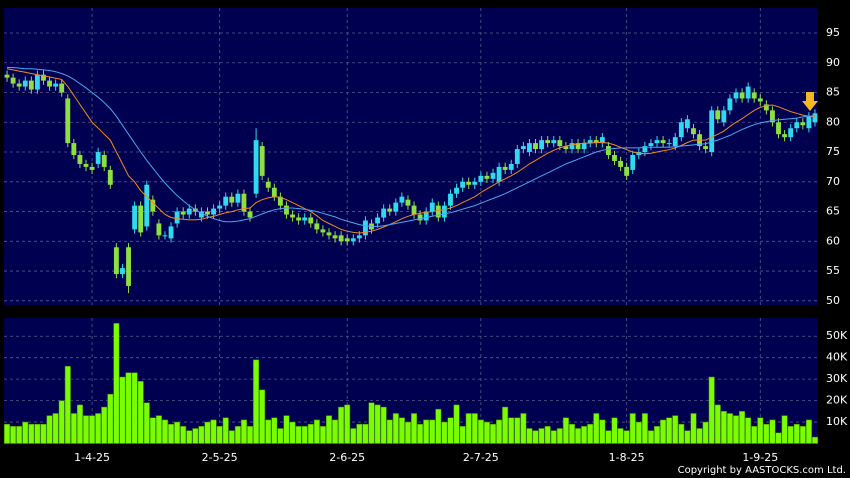 This screenshot has height=478, width=850. Describe the element at coordinates (833, 92) in the screenshot. I see `y-tick-label: 85` at that location.